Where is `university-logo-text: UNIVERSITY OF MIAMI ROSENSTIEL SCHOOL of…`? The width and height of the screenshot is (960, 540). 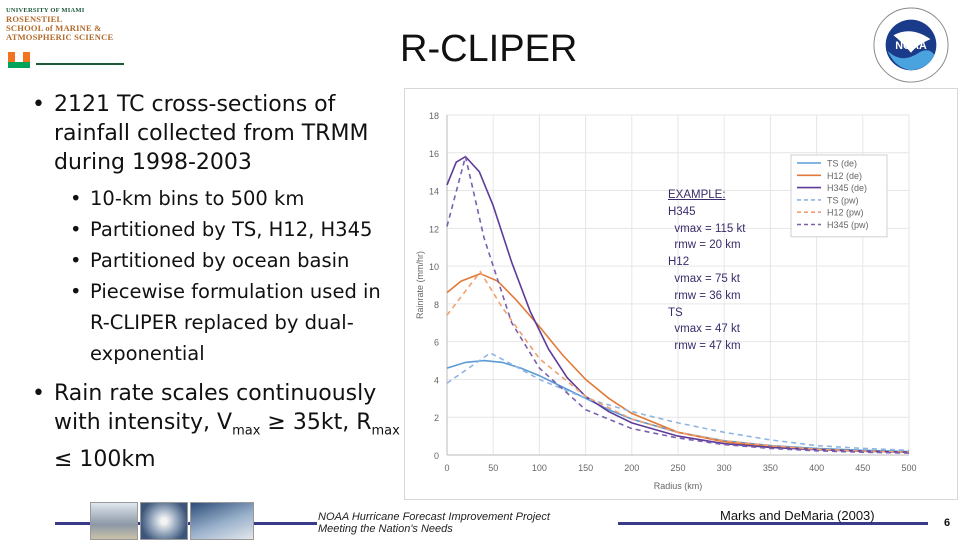 university-logo-text: UNIVERSITY OF MIAMI ROSENSTIEL SCHOOL of… is located at coordinates (65, 24).